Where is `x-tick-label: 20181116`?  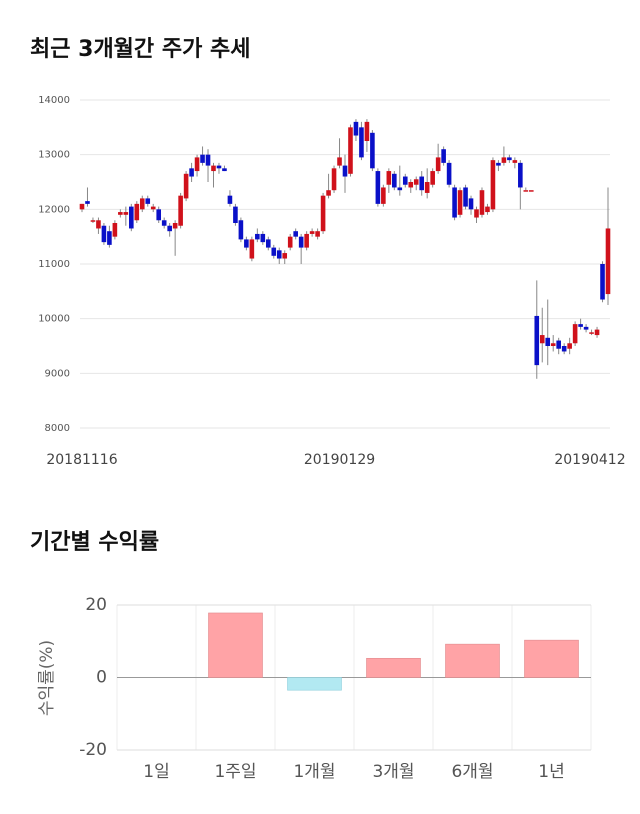 x-tick-label: 20181116 is located at coordinates (81, 460).